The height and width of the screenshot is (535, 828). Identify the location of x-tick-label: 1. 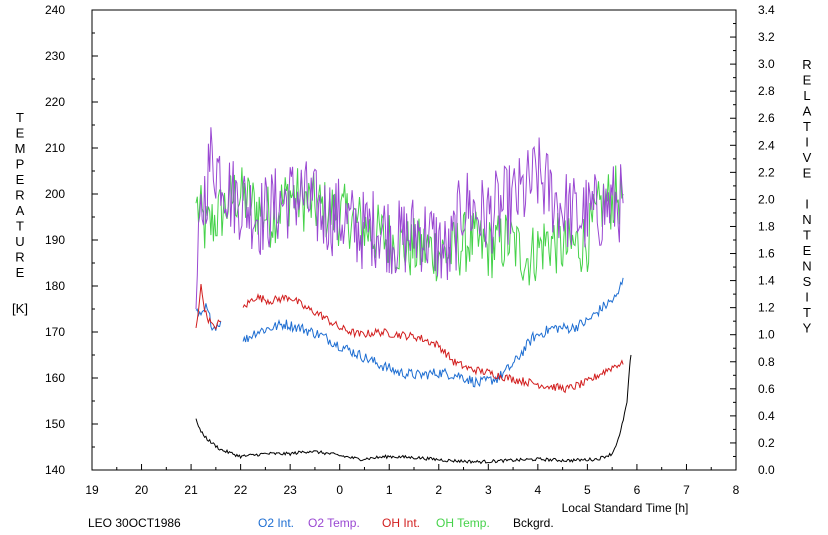
(389, 490).